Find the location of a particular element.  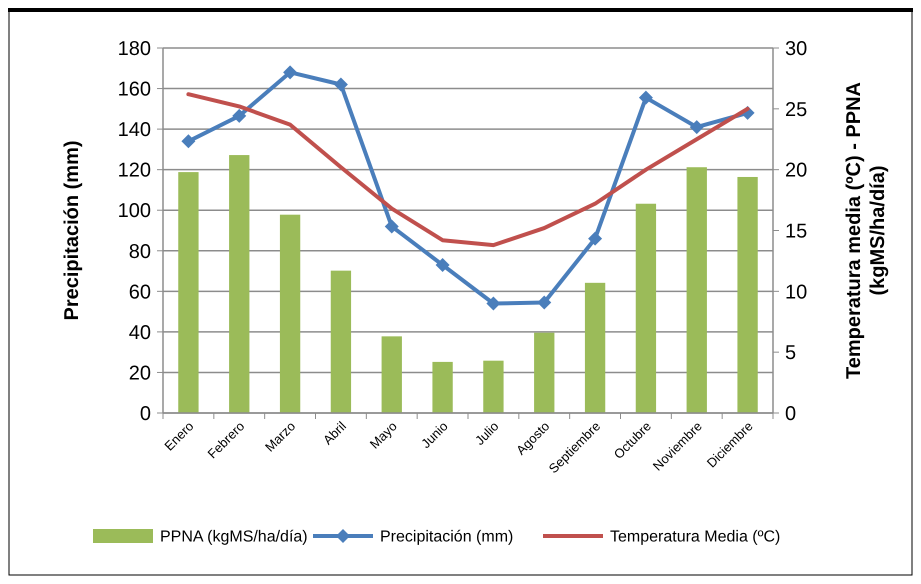

y2-tick-label: 15 is located at coordinates (796, 231).